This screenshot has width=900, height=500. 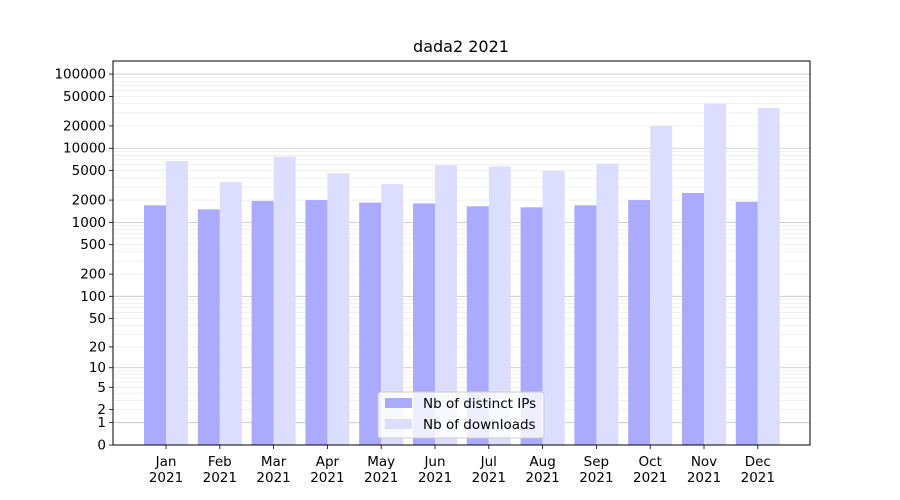 What do you see at coordinates (704, 470) in the screenshot?
I see `x-tick-label: Nov 2021` at bounding box center [704, 470].